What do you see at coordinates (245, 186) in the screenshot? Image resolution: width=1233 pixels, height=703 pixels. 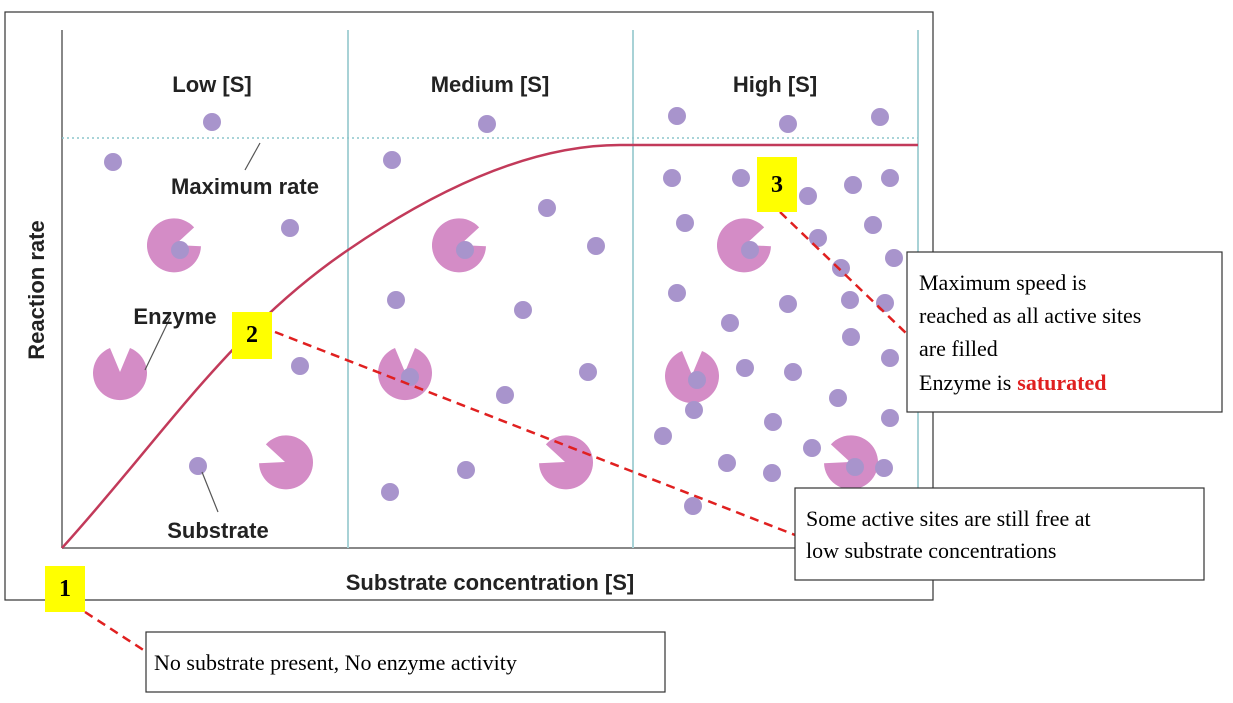 I see `max-rate-label: Maximum rate` at bounding box center [245, 186].